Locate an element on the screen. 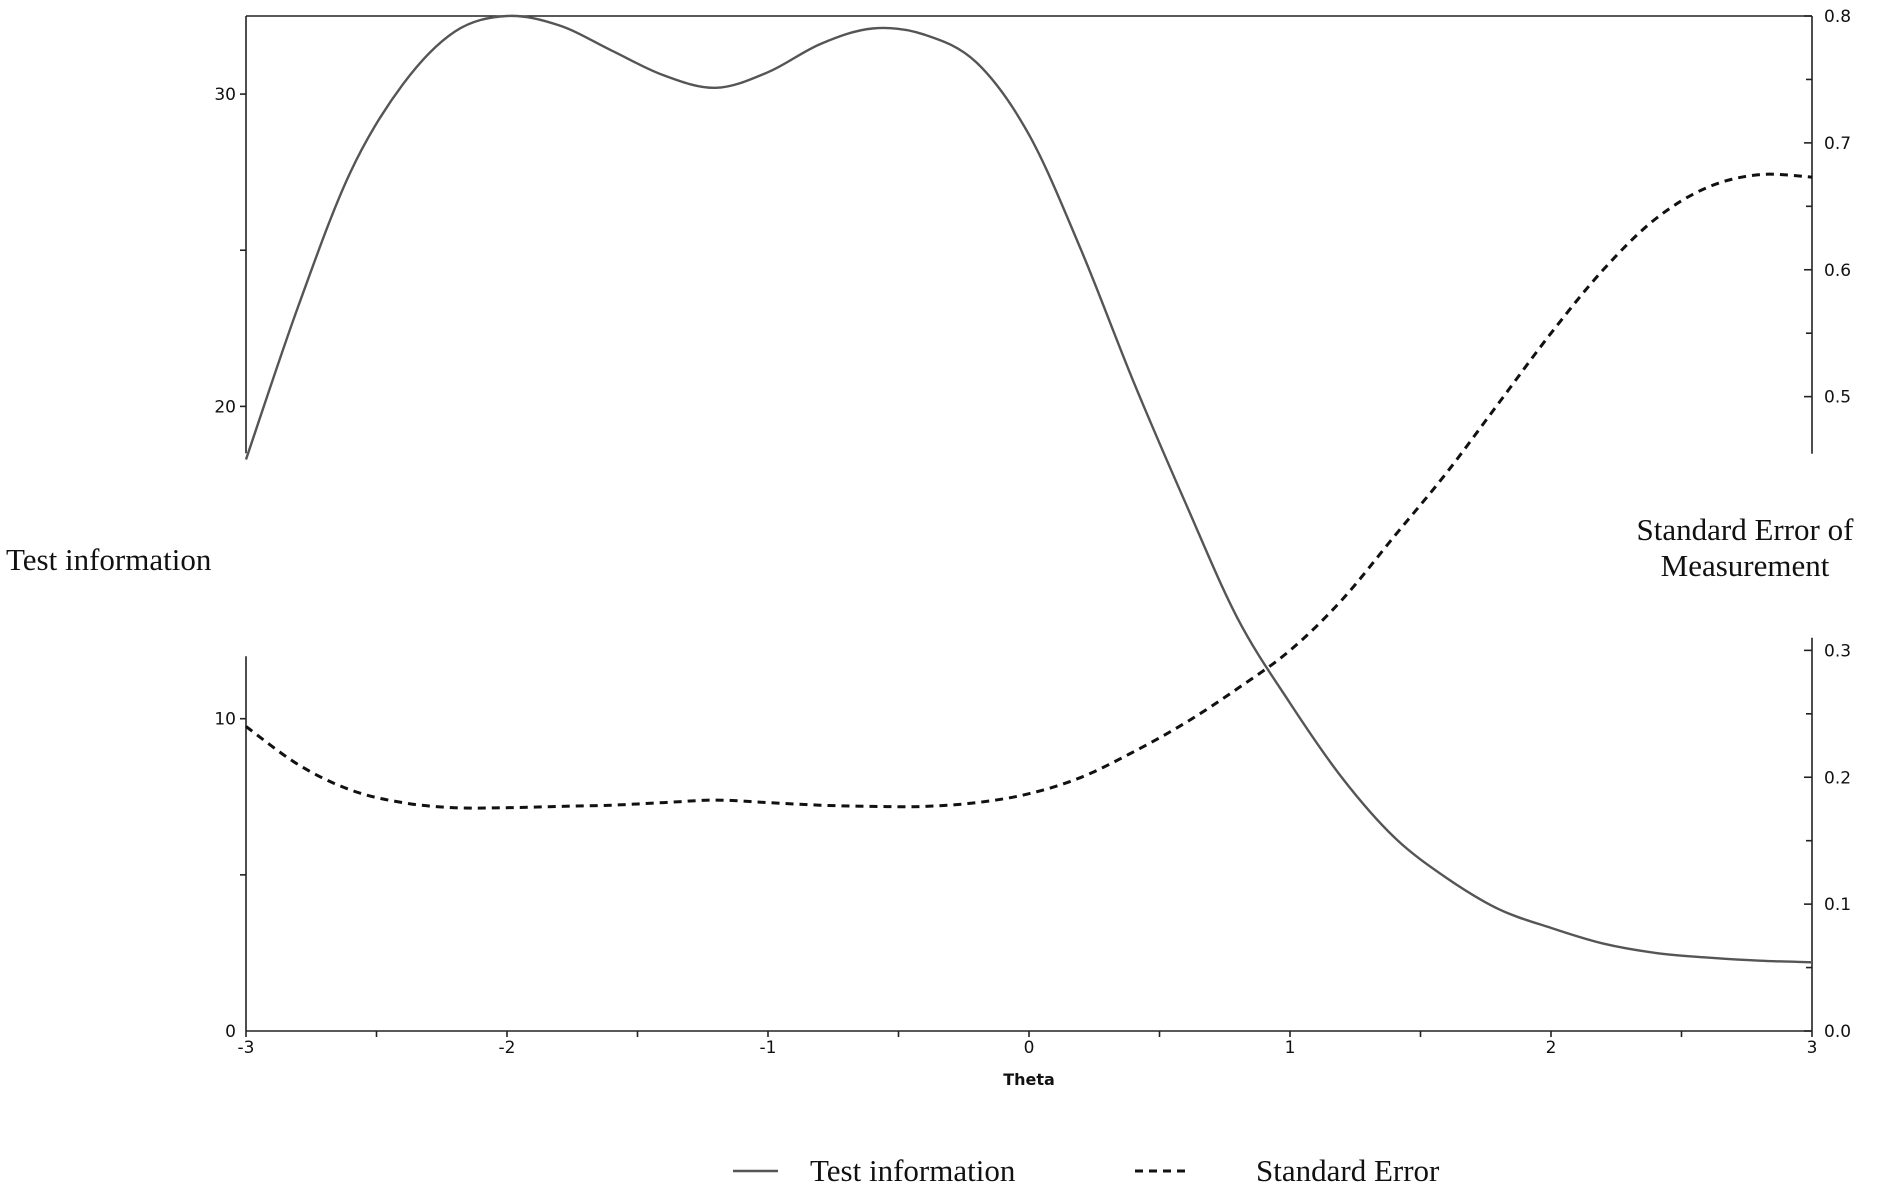 The image size is (1902, 1187). y-axis-right-title-line1: Standard Error of is located at coordinates (1746, 529).